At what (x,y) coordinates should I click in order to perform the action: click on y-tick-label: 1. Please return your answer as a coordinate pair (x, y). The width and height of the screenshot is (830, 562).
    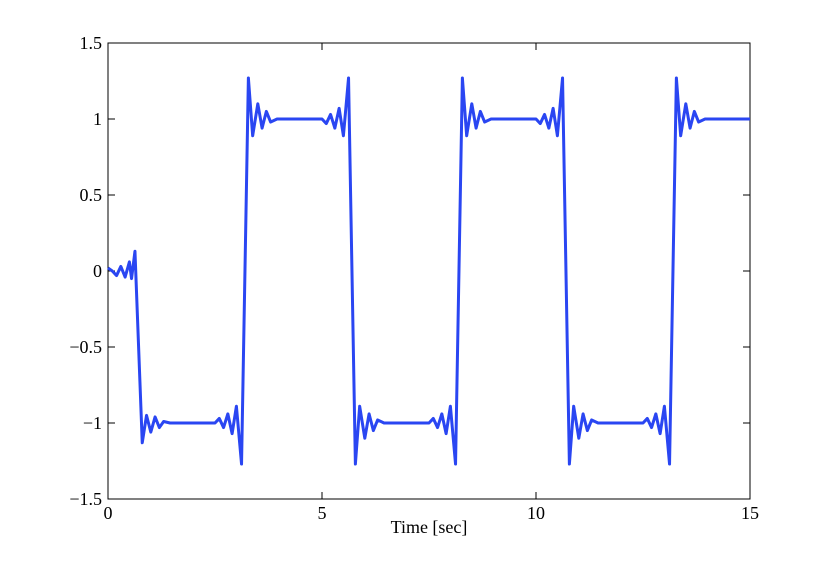
    Looking at the image, I should click on (97, 119).